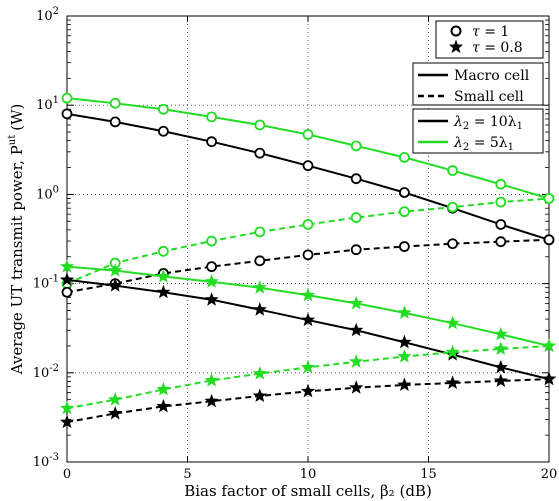 This screenshot has width=559, height=501. I want to click on legend-lambda-10-sub2: 1, so click(520, 126).